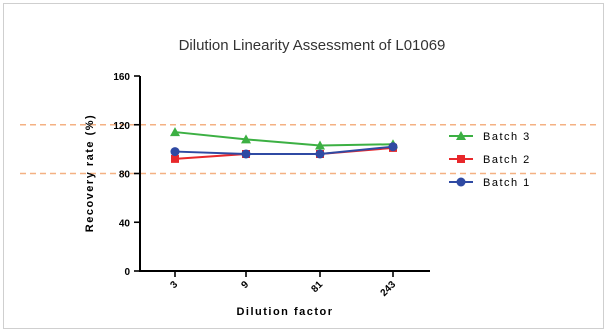 Image resolution: width=611 pixels, height=335 pixels. I want to click on legend-label: Batch 2, so click(507, 160).